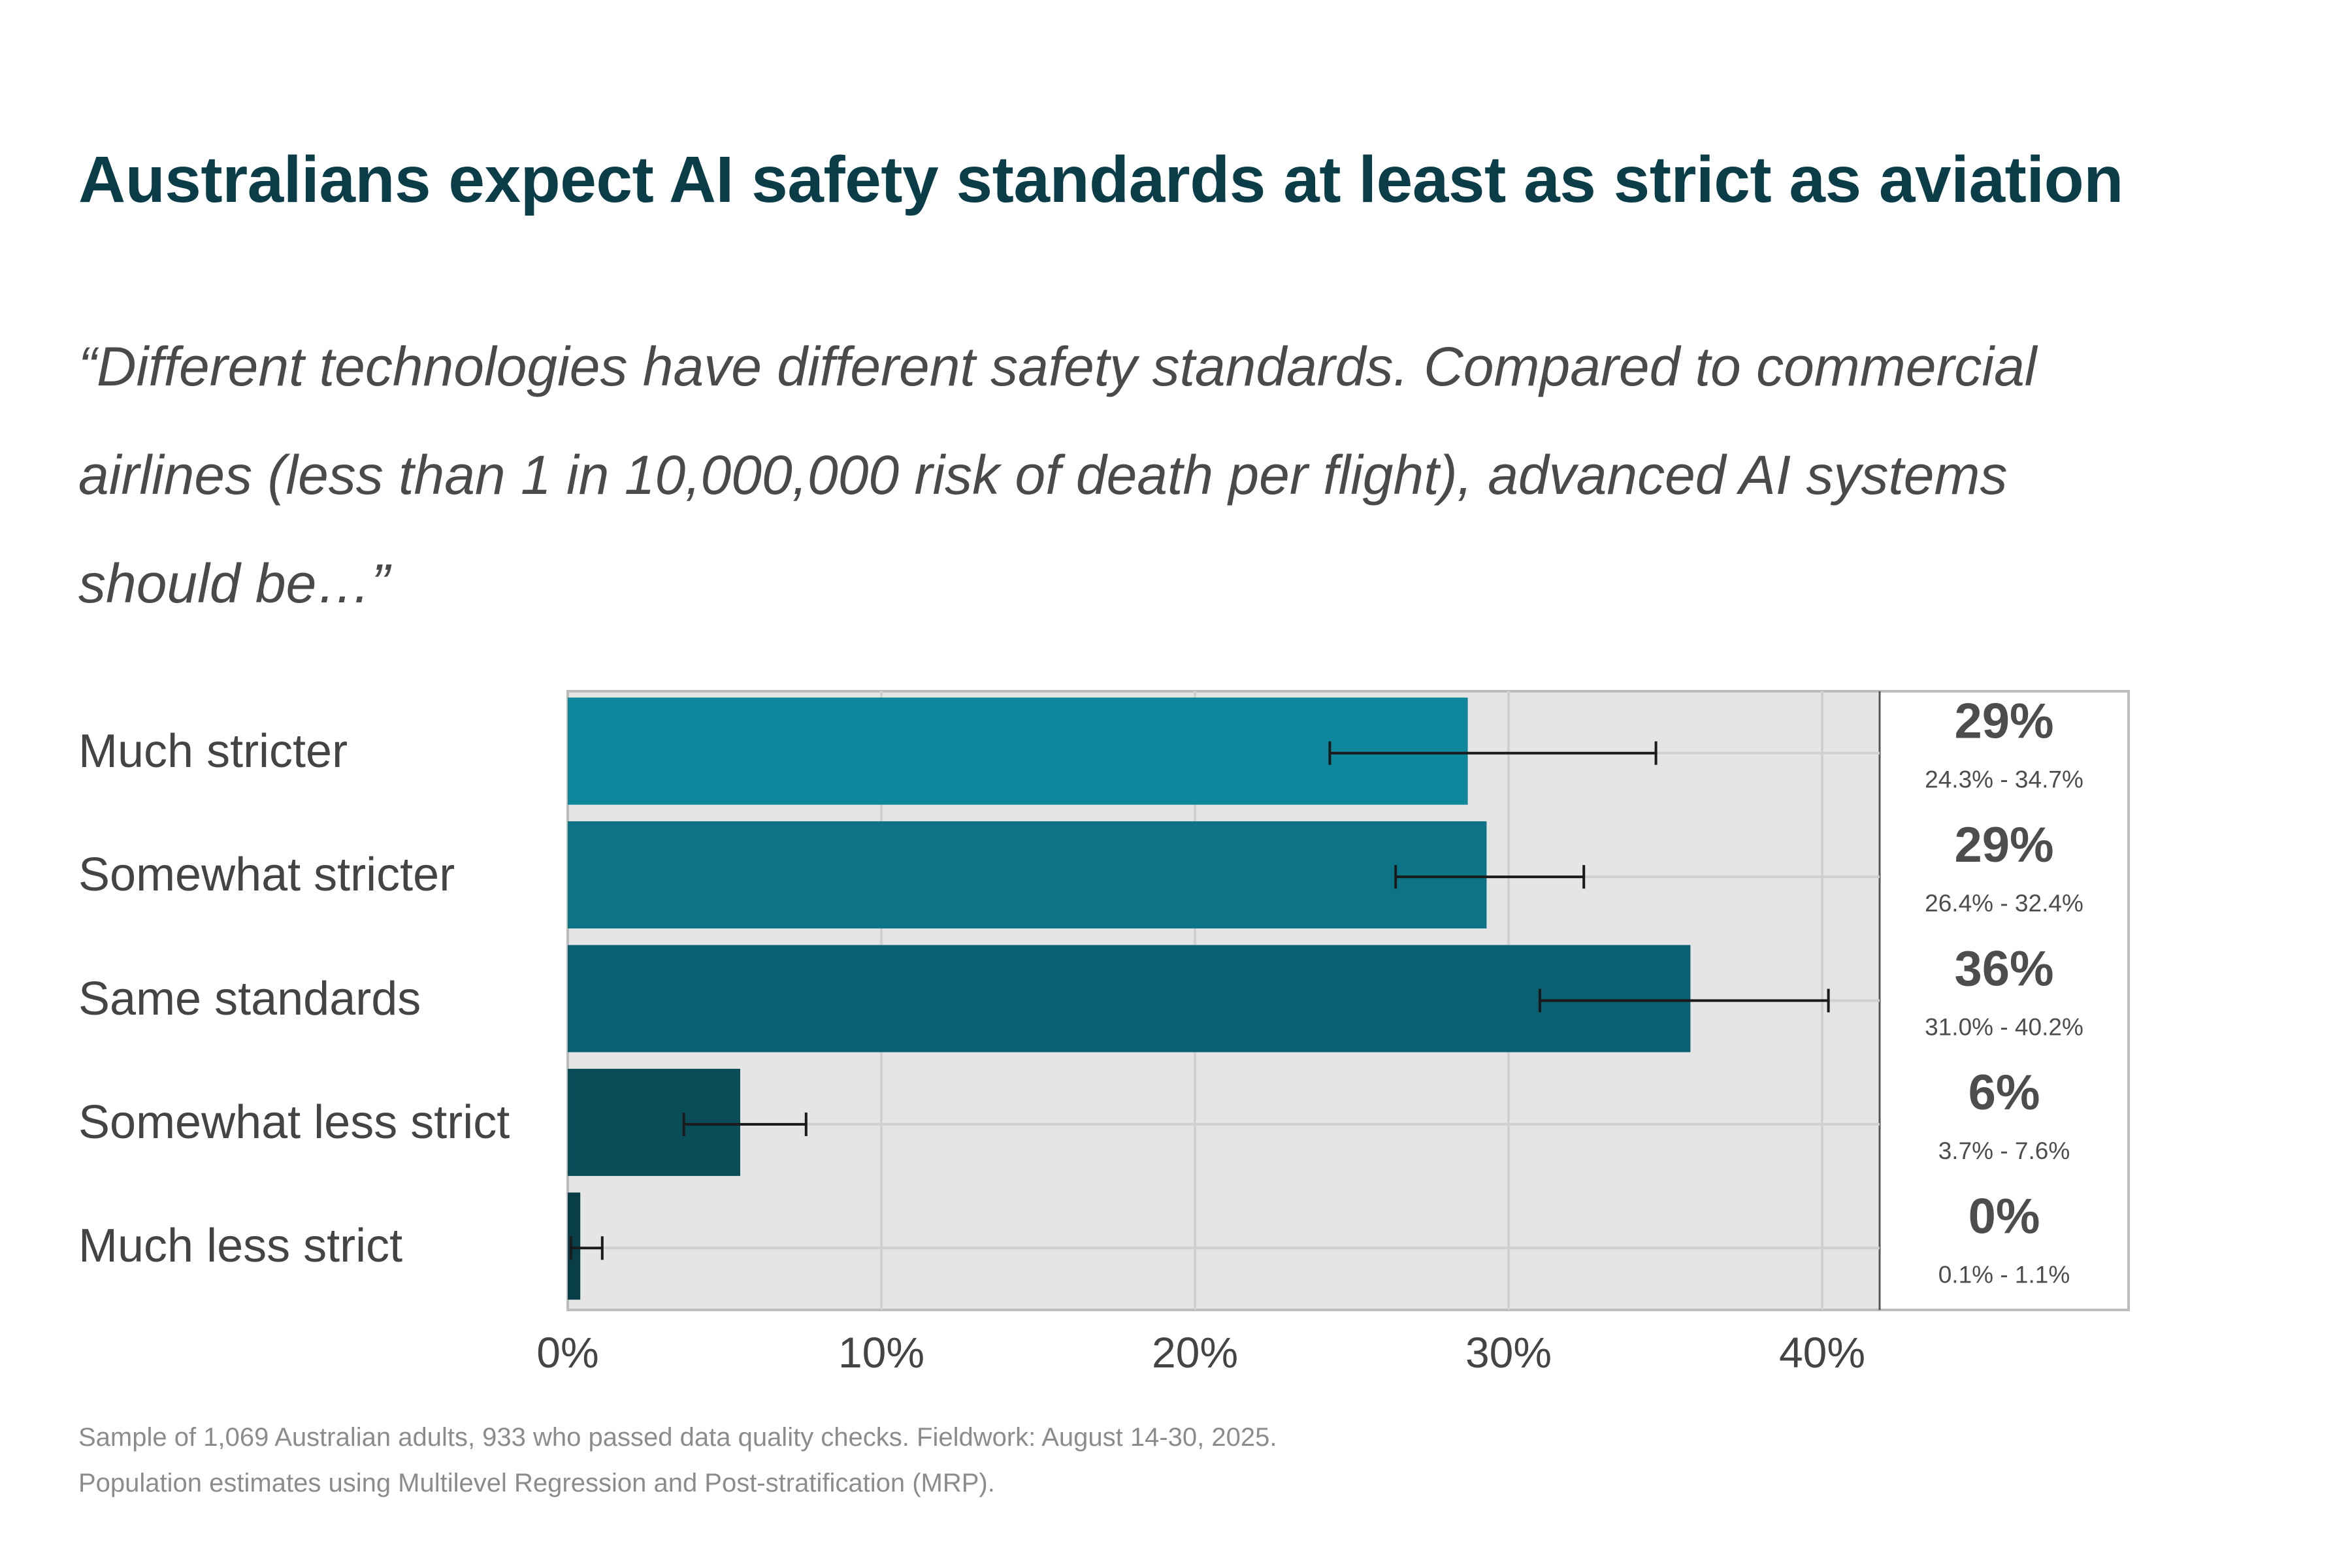 The height and width of the screenshot is (1568, 2352). What do you see at coordinates (2004, 1092) in the screenshot?
I see `value-label: 6%` at bounding box center [2004, 1092].